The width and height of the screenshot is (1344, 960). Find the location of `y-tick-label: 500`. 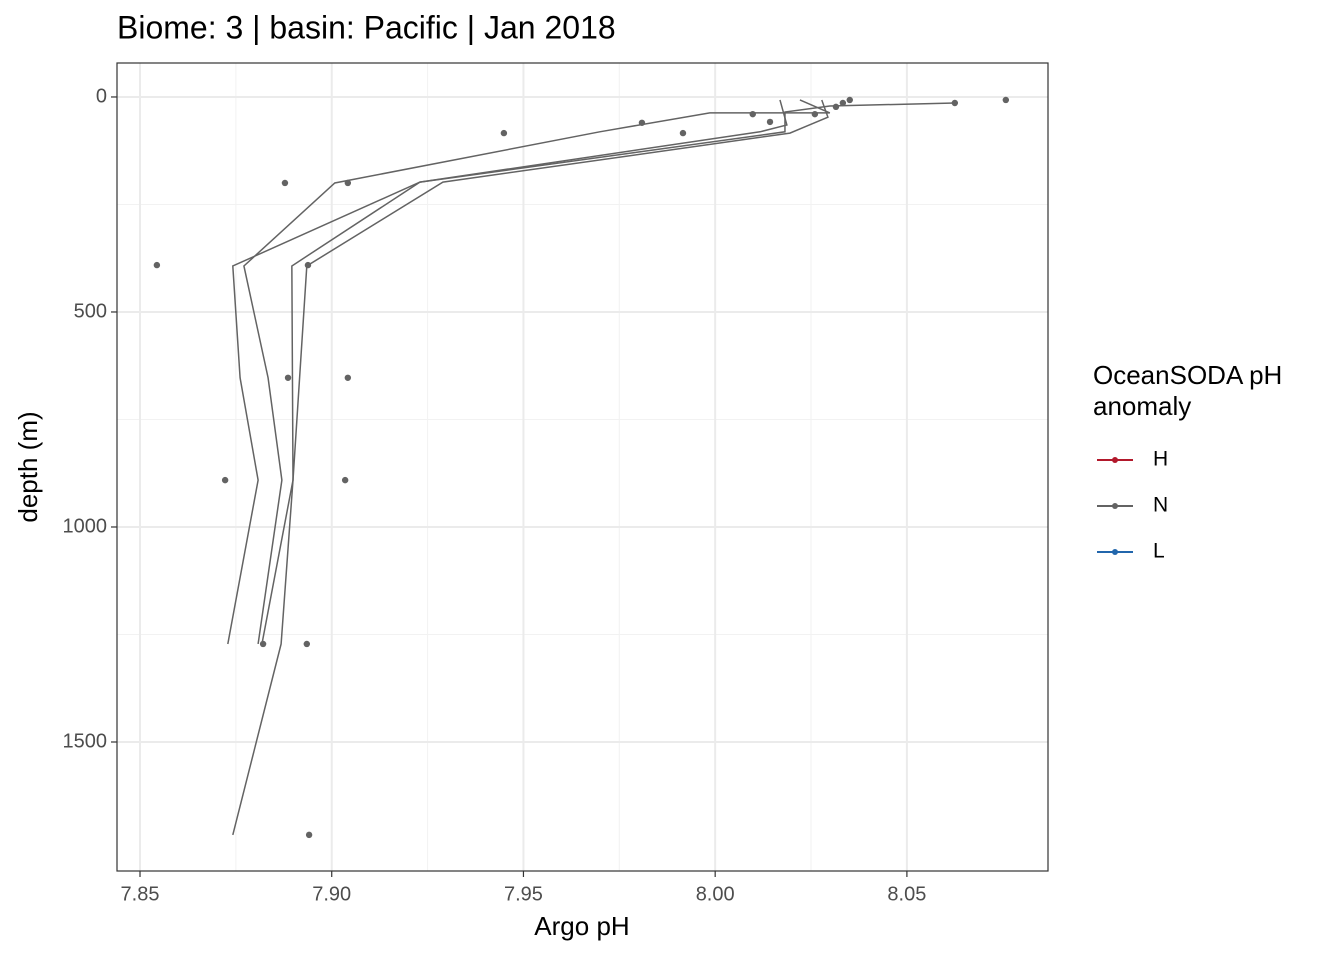

y-tick-label: 500 is located at coordinates (90, 311).